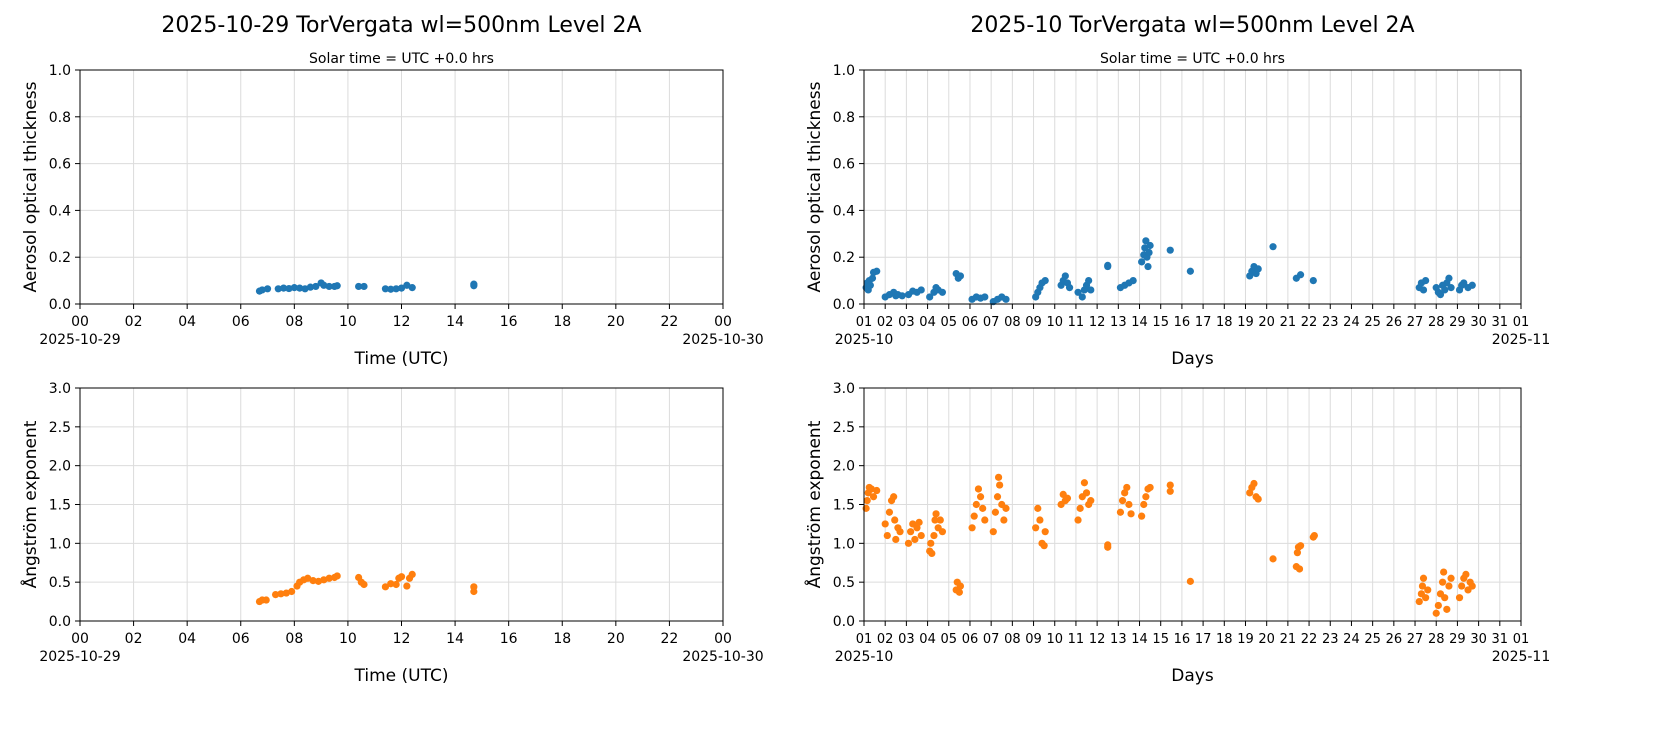 Image resolution: width=1654 pixels, height=737 pixels. Describe the element at coordinates (1076, 639) in the screenshot. I see `x-tick-label: 11` at that location.